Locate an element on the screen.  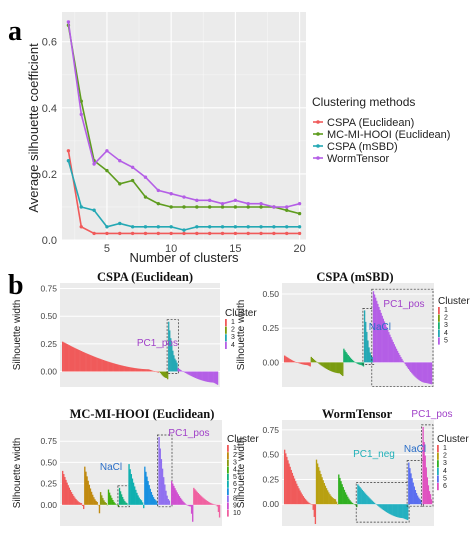
legend-label: 4 is located at coordinates (446, 333).